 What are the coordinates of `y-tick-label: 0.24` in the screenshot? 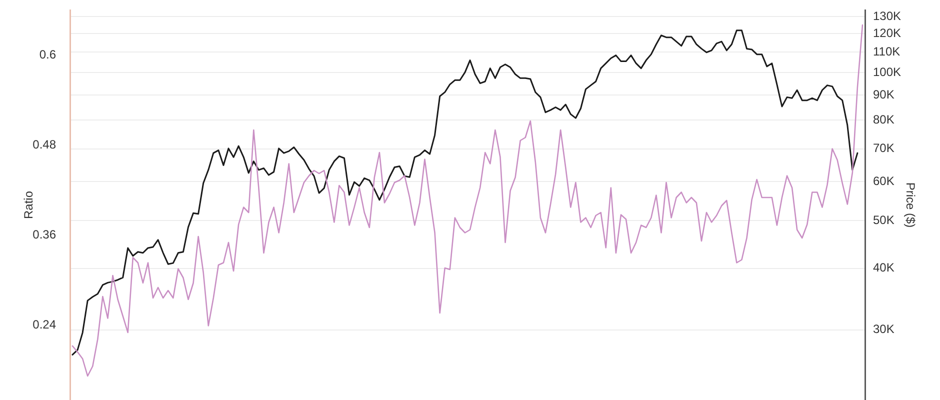 It's located at (44, 324).